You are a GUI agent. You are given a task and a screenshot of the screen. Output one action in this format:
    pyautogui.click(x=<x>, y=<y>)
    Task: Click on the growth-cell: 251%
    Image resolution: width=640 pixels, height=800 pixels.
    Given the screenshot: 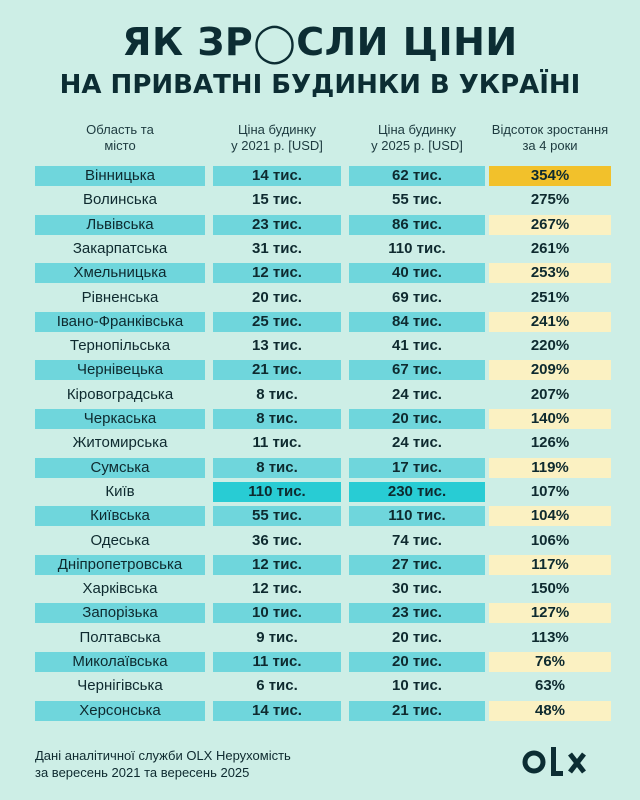 What is the action you would take?
    pyautogui.click(x=550, y=297)
    